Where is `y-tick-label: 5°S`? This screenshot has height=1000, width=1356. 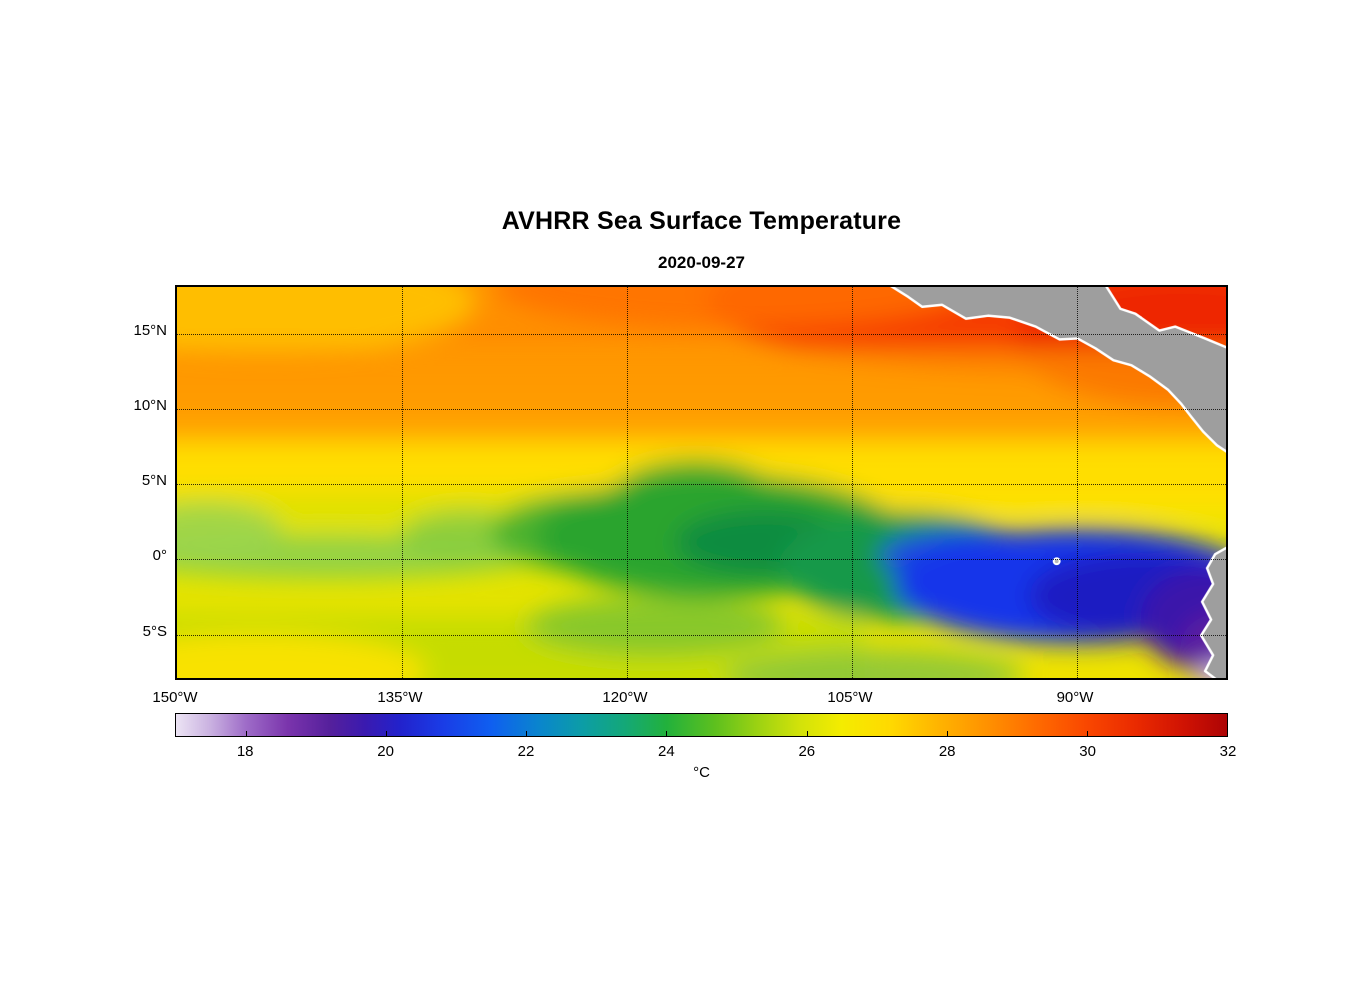 y-tick-label: 5°S is located at coordinates (154, 631).